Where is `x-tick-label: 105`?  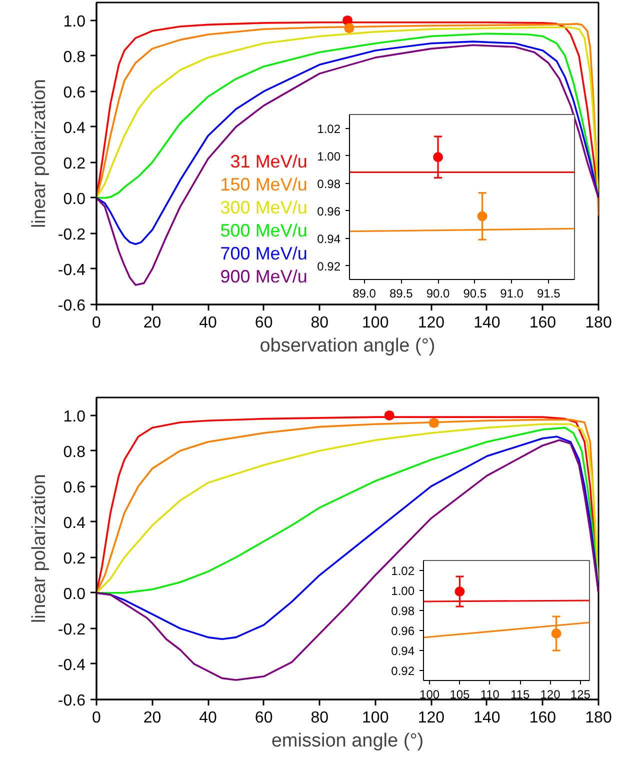
x-tick-label: 105 is located at coordinates (460, 695).